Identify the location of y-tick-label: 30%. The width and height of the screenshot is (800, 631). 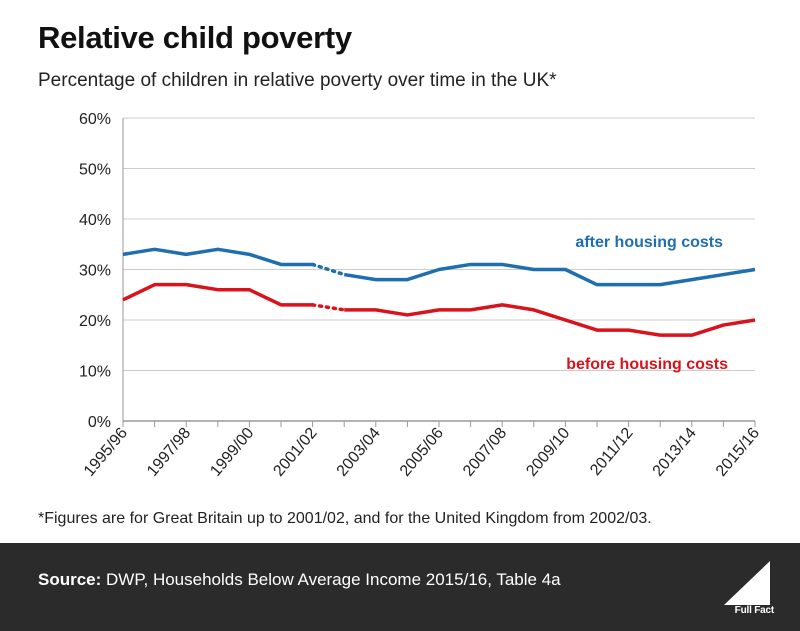
(95, 271).